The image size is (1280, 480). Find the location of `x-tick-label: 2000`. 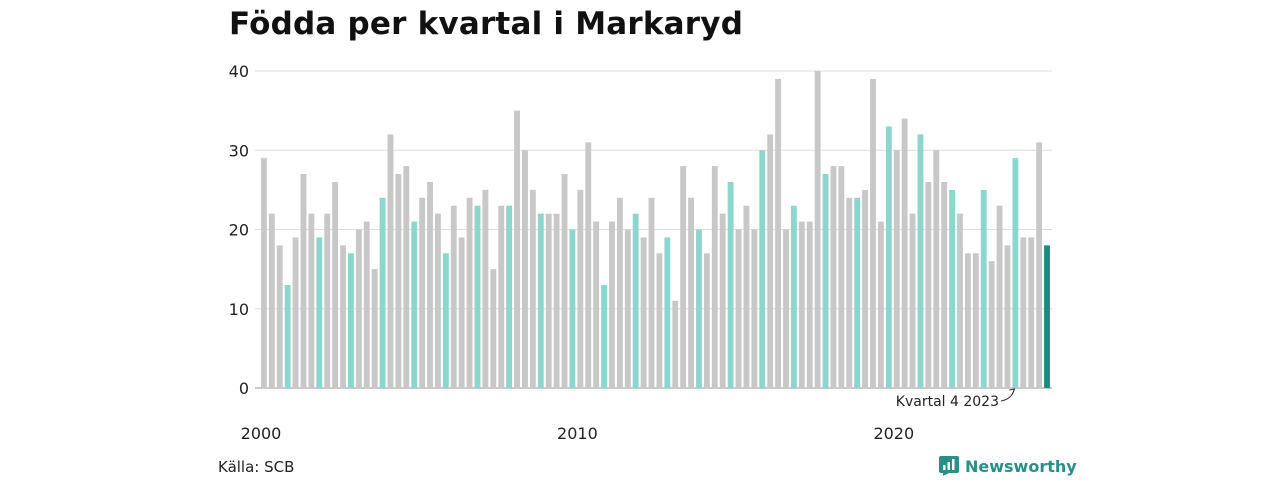

x-tick-label: 2000 is located at coordinates (261, 433).